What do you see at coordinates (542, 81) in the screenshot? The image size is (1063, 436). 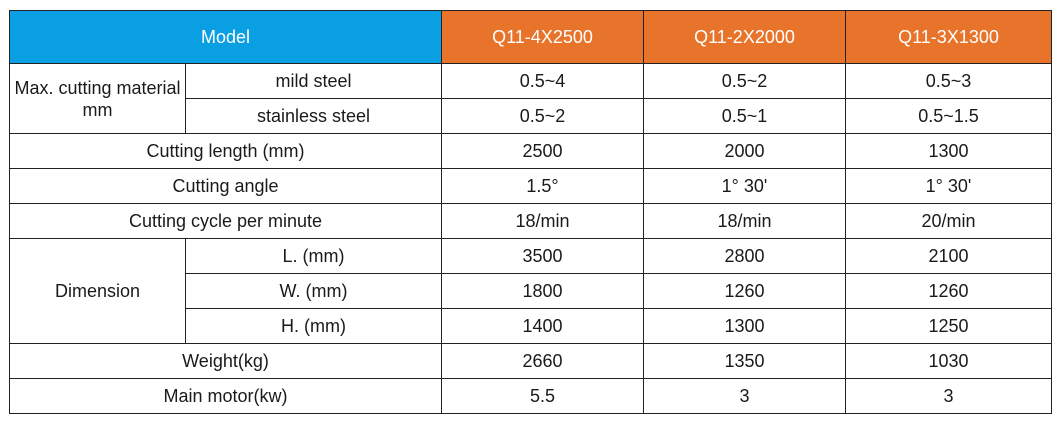 I see `mild-steel-value: 0.5~4` at bounding box center [542, 81].